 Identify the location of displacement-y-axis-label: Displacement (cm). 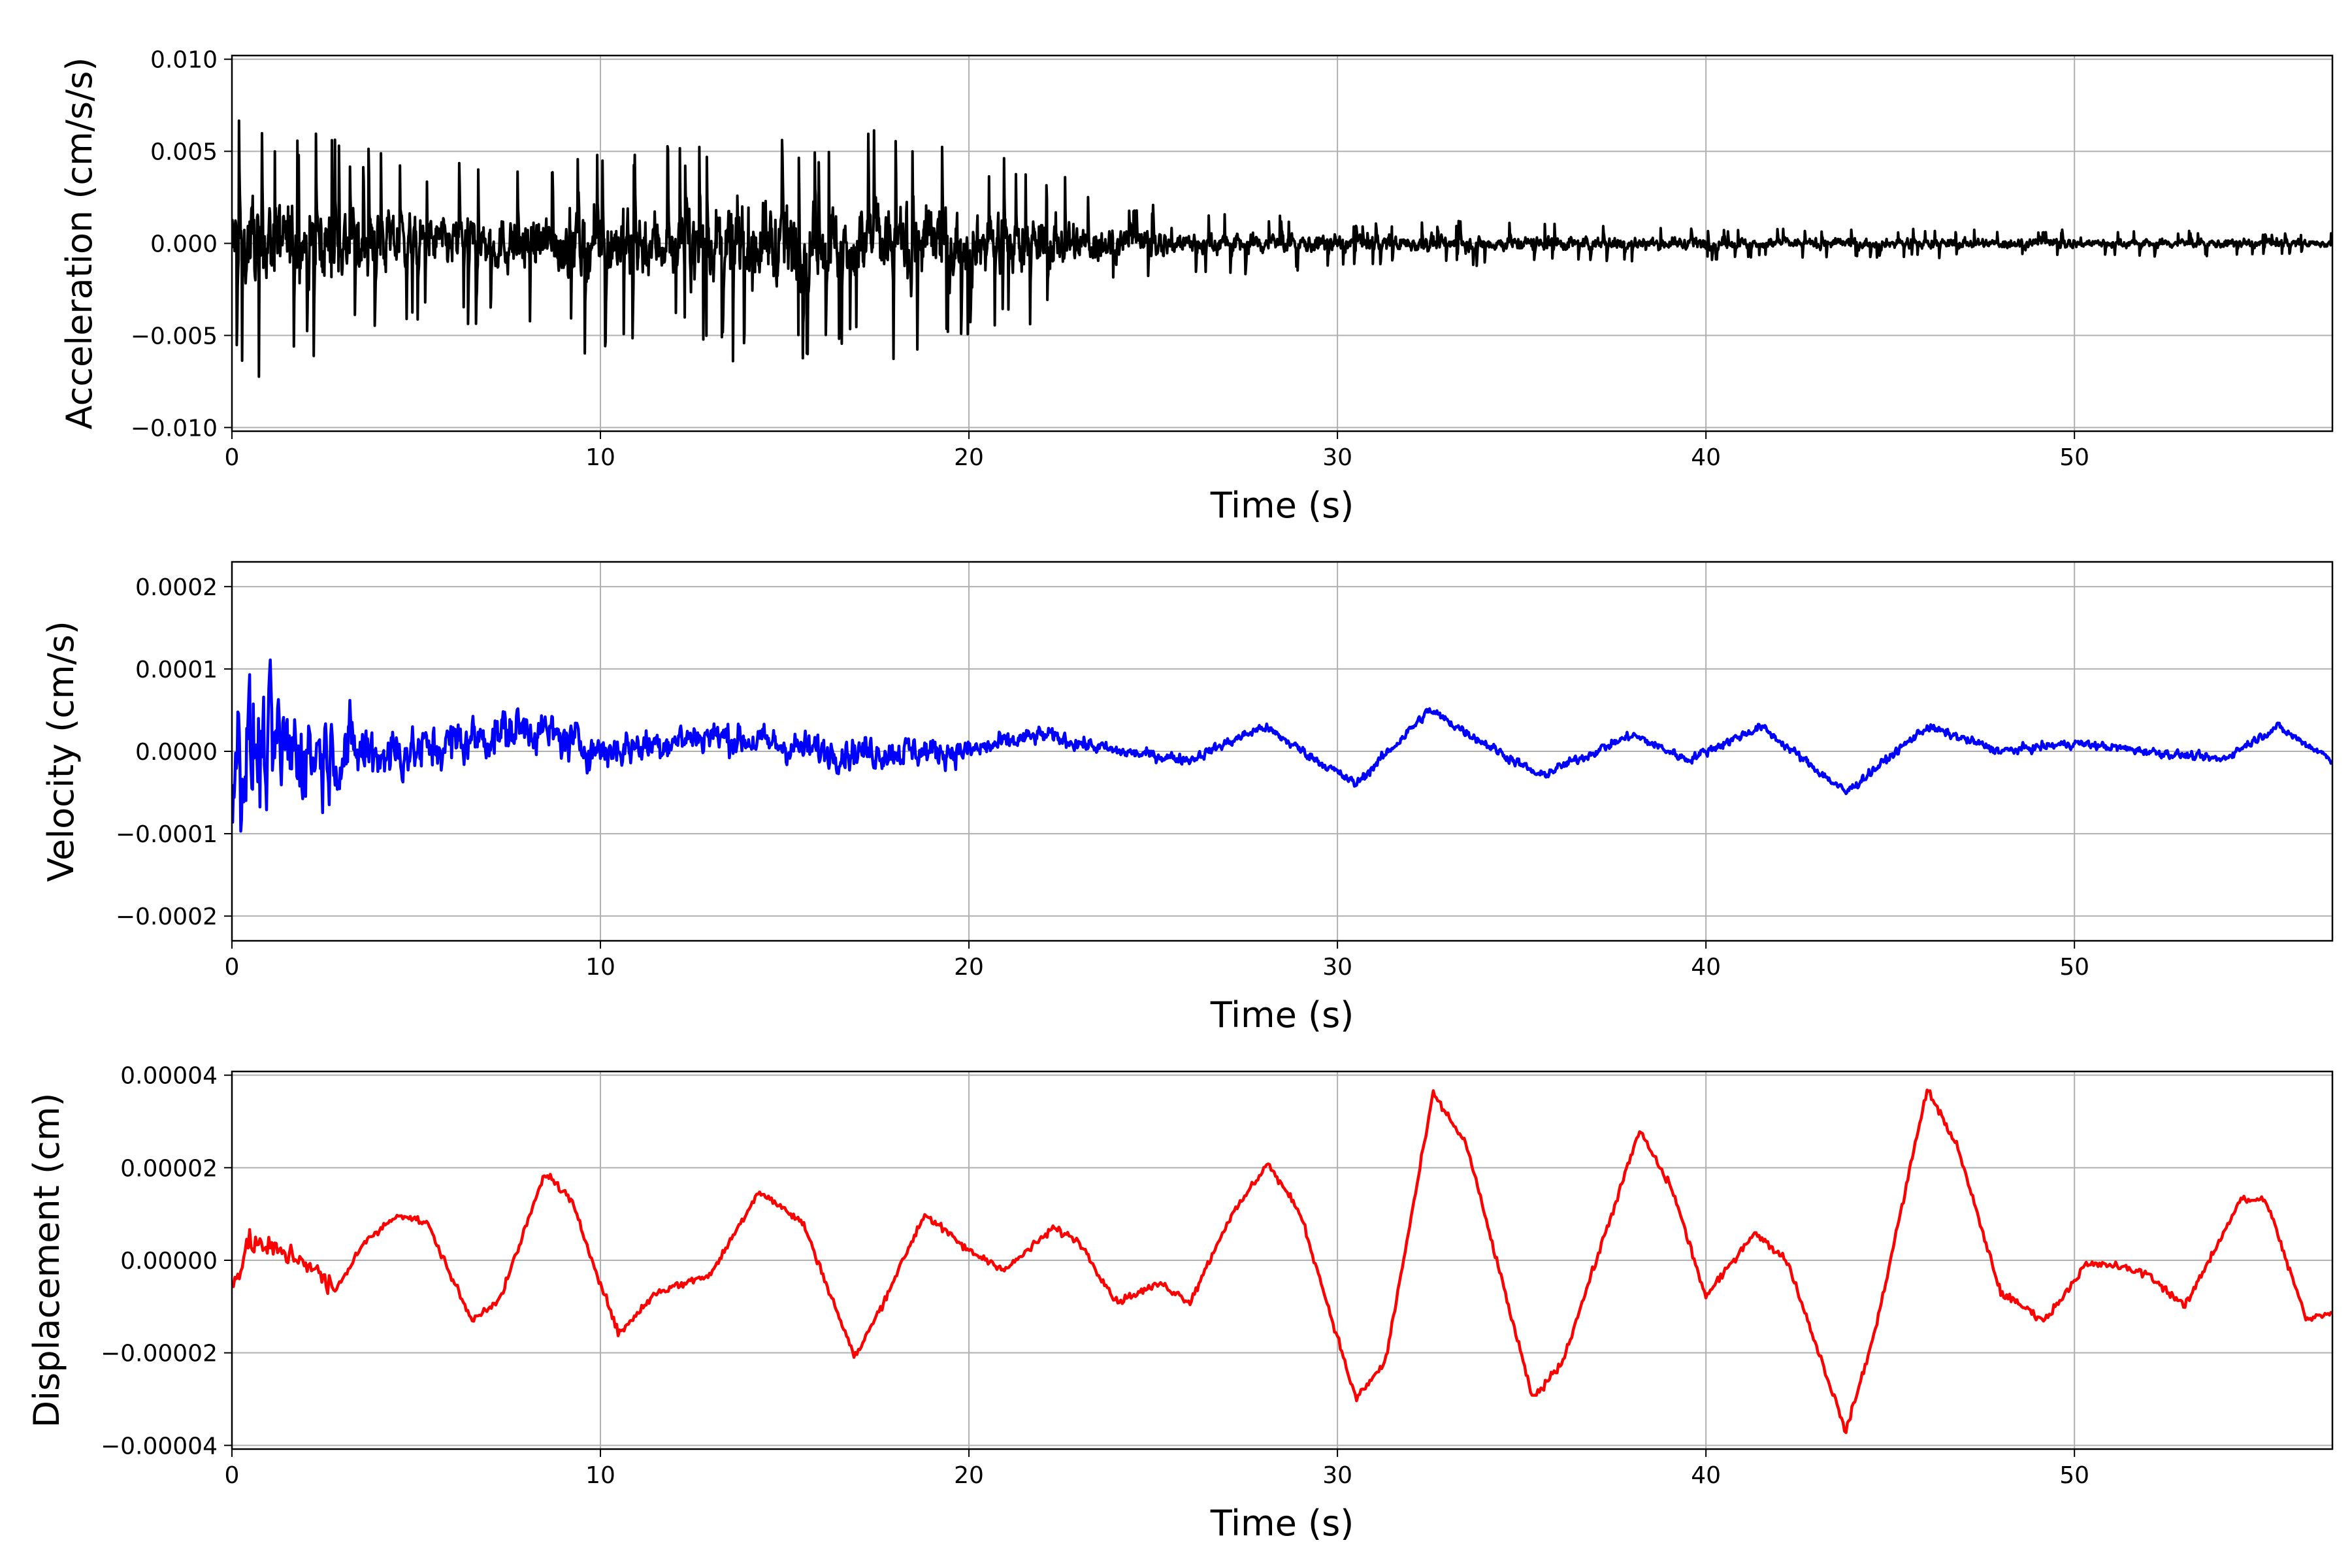
(46, 1260).